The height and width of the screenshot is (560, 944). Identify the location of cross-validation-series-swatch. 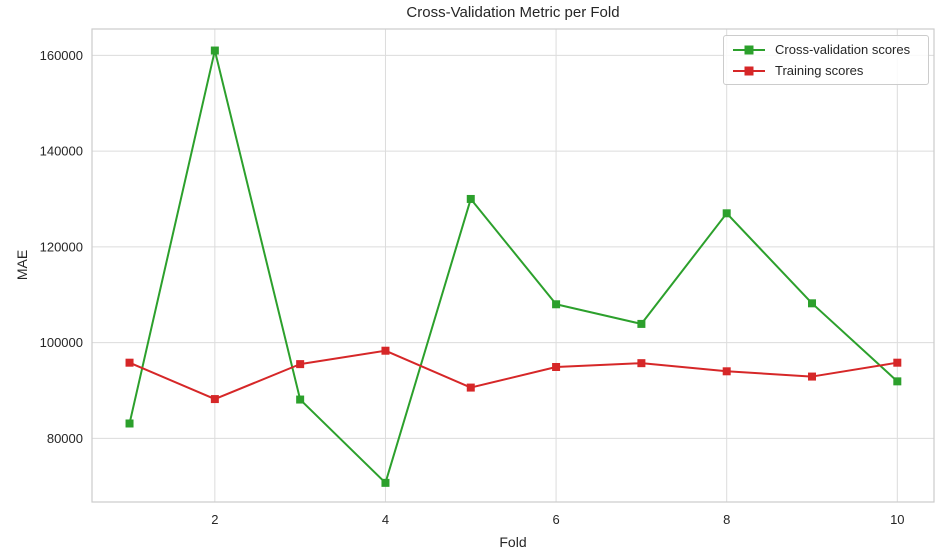
(749, 49).